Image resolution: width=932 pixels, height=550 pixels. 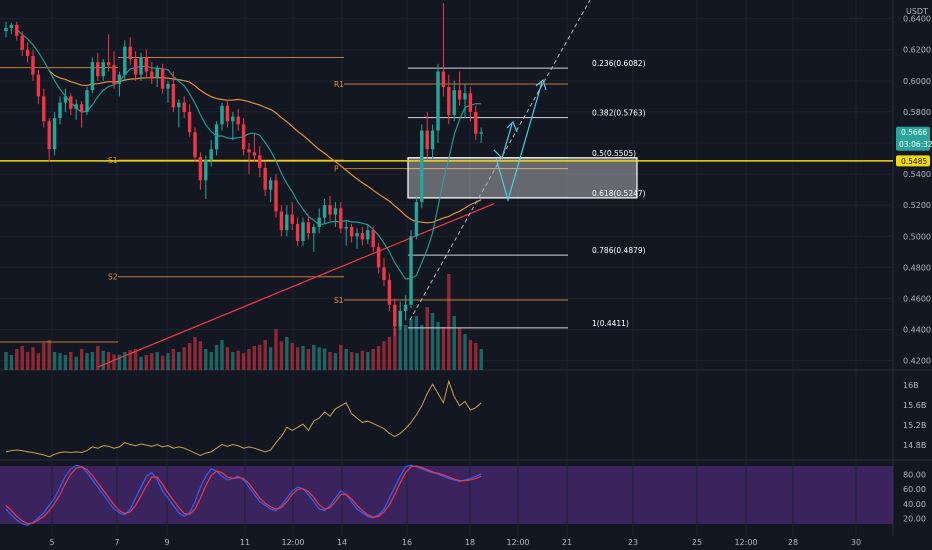 What do you see at coordinates (455, 542) in the screenshot?
I see `time-axis: 5 7 9 11 12:00 14 16 18 12:00 21 23 25 12:00 28 30` at bounding box center [455, 542].